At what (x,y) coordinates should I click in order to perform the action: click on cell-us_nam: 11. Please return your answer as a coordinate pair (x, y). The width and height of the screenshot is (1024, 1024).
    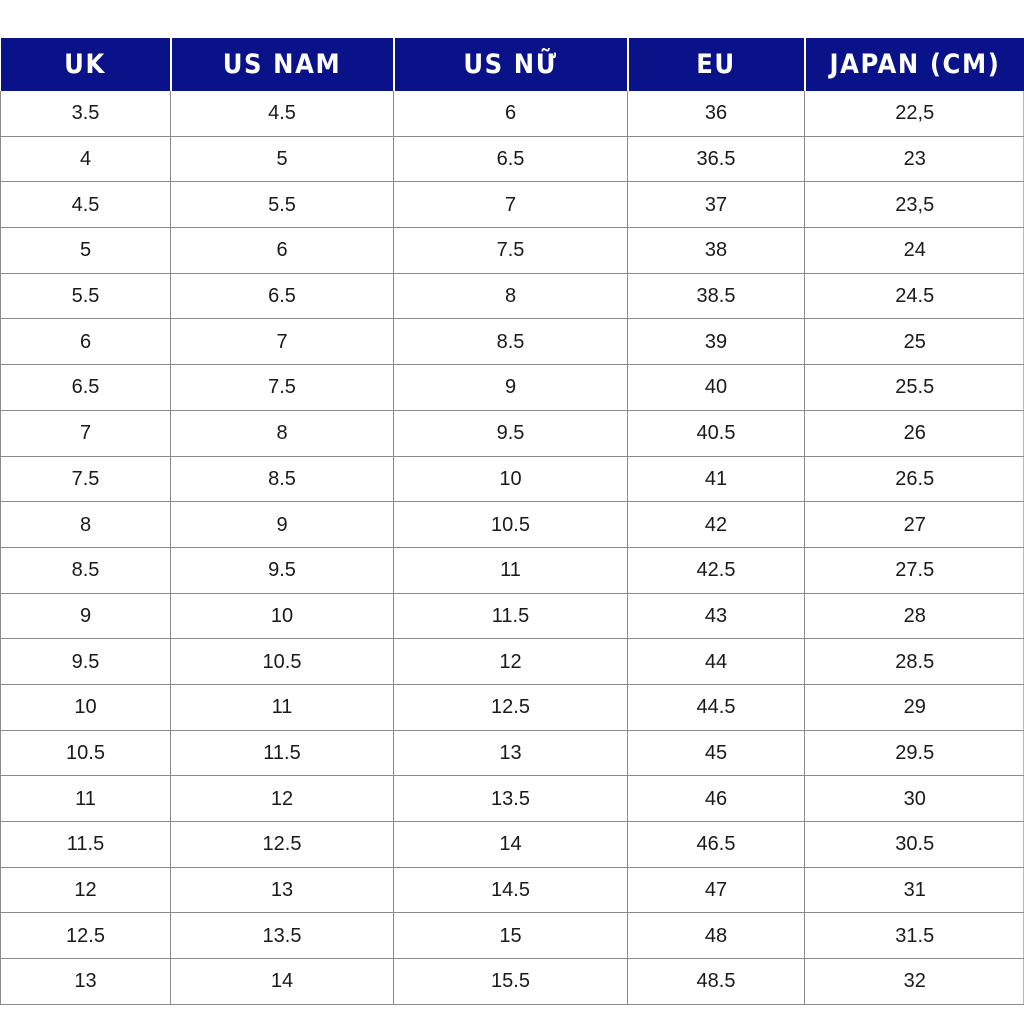
    Looking at the image, I should click on (282, 707).